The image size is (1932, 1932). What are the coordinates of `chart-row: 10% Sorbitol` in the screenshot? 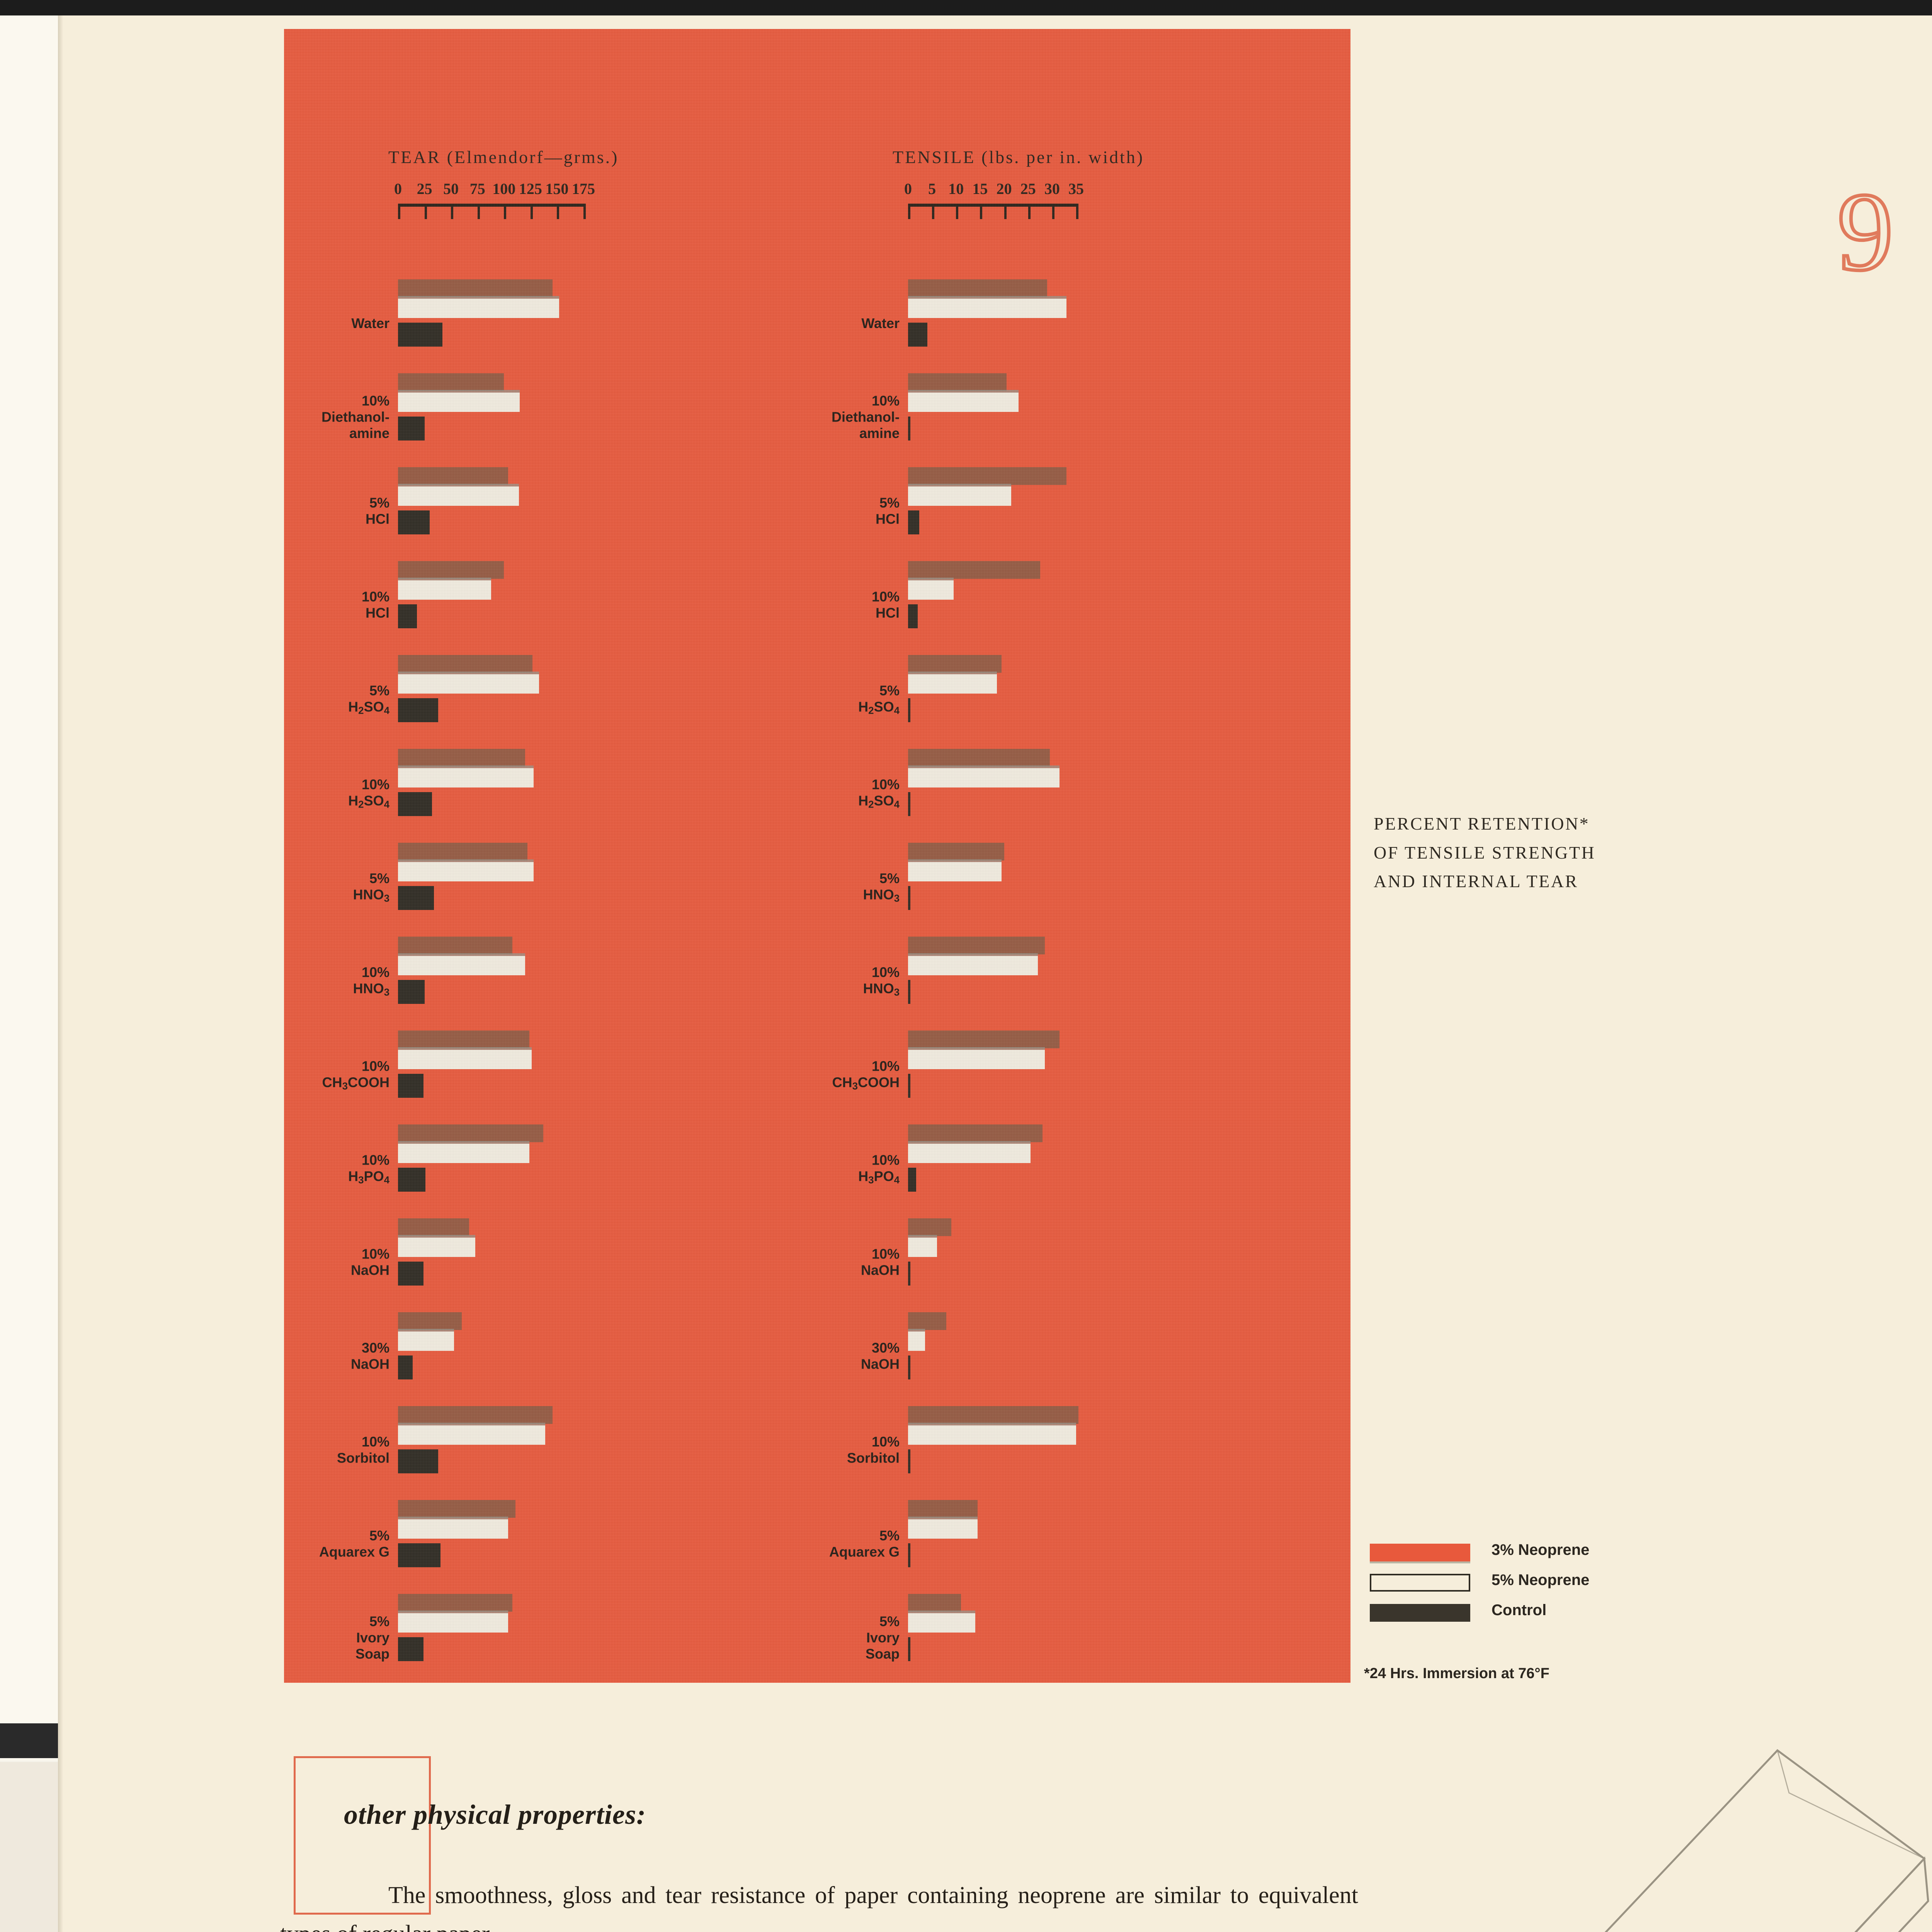 It's located at (1069, 1450).